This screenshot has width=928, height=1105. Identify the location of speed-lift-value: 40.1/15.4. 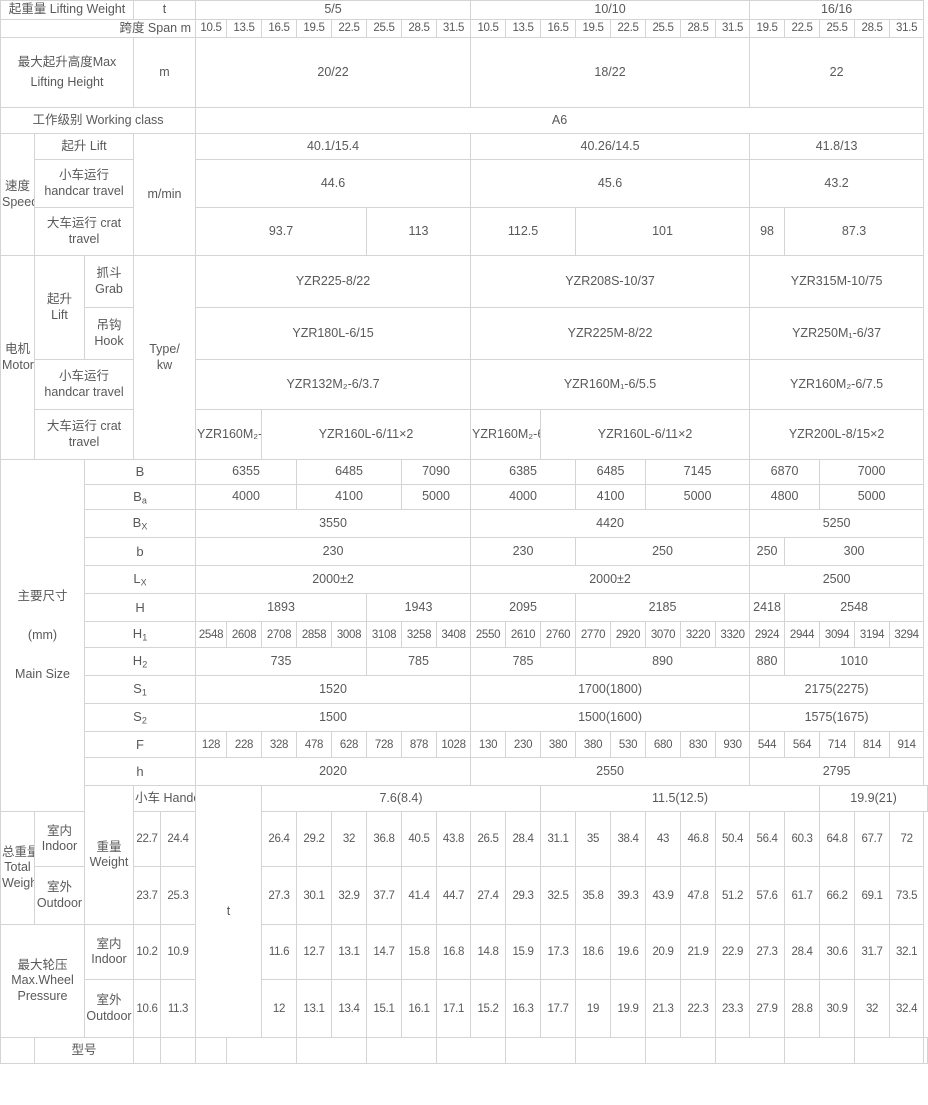
(333, 147).